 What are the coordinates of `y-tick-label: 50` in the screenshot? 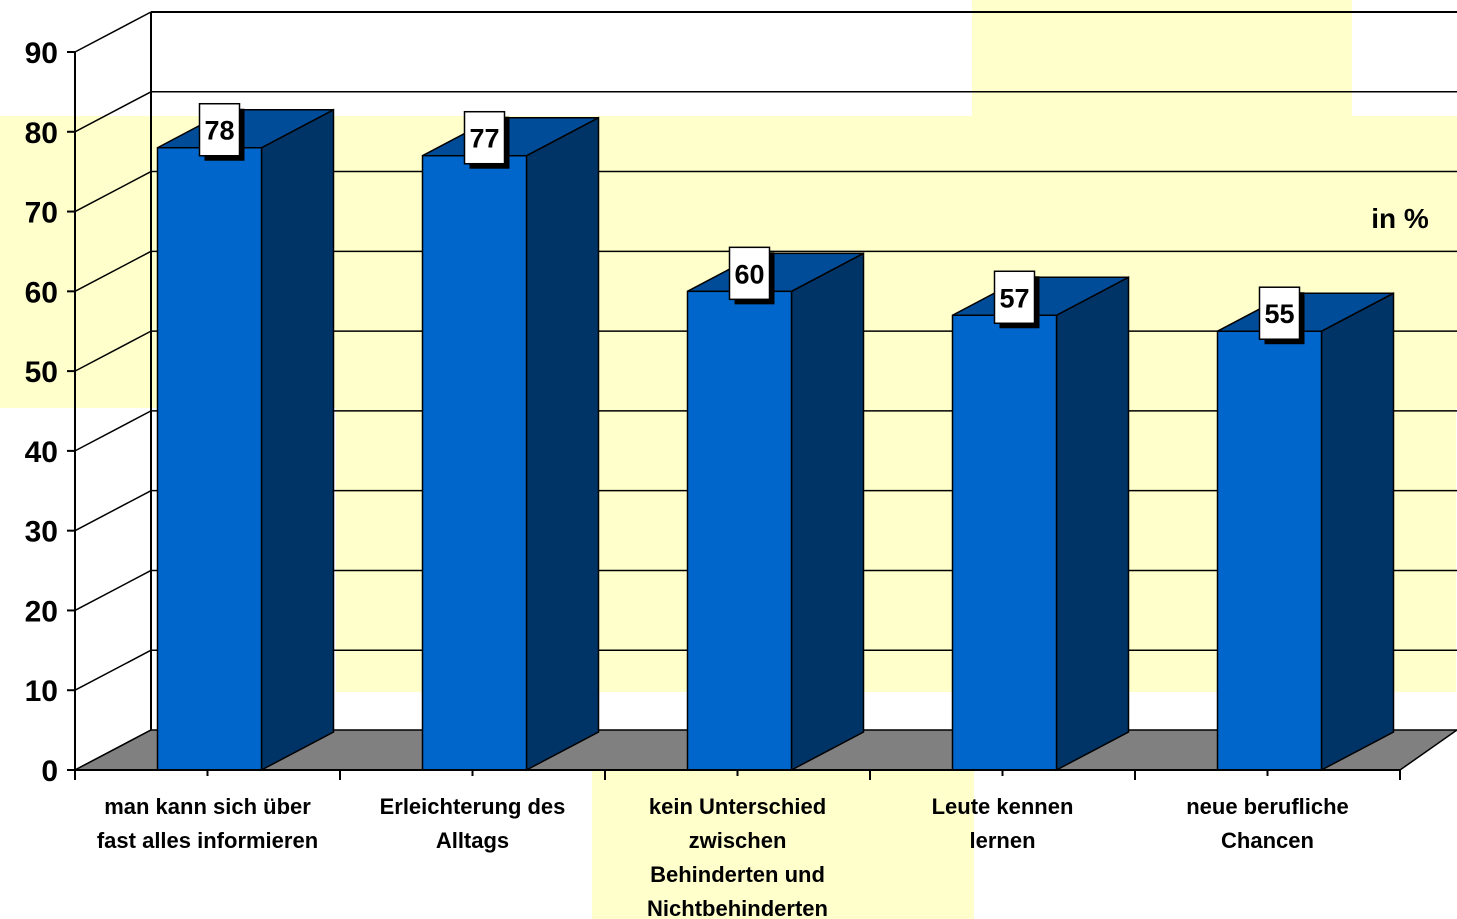 It's located at (41, 372).